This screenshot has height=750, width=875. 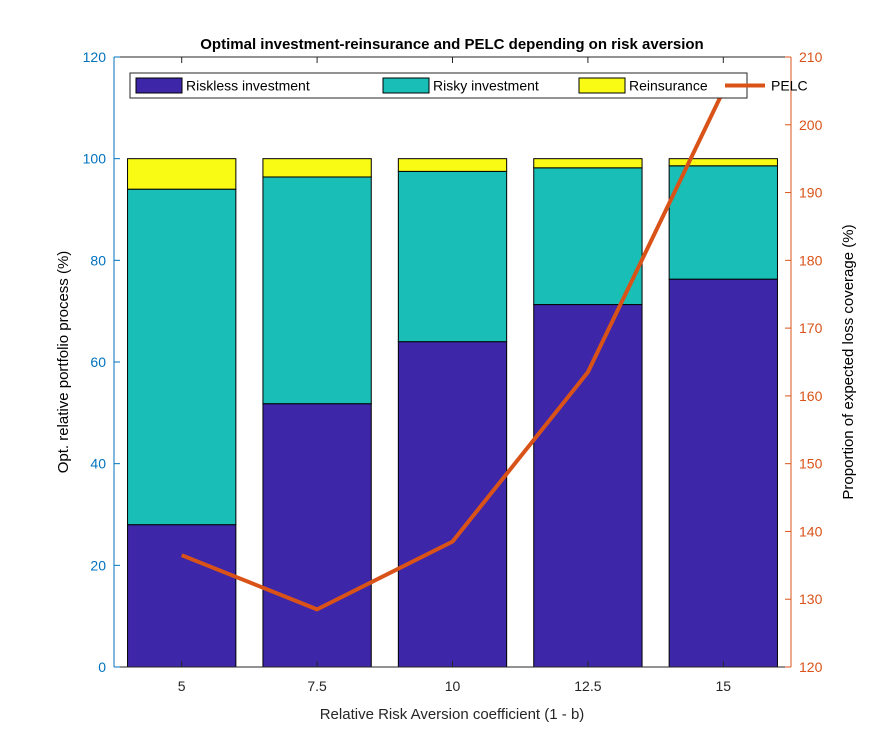 I want to click on legend-swatch-riskless-investment, so click(x=159, y=85).